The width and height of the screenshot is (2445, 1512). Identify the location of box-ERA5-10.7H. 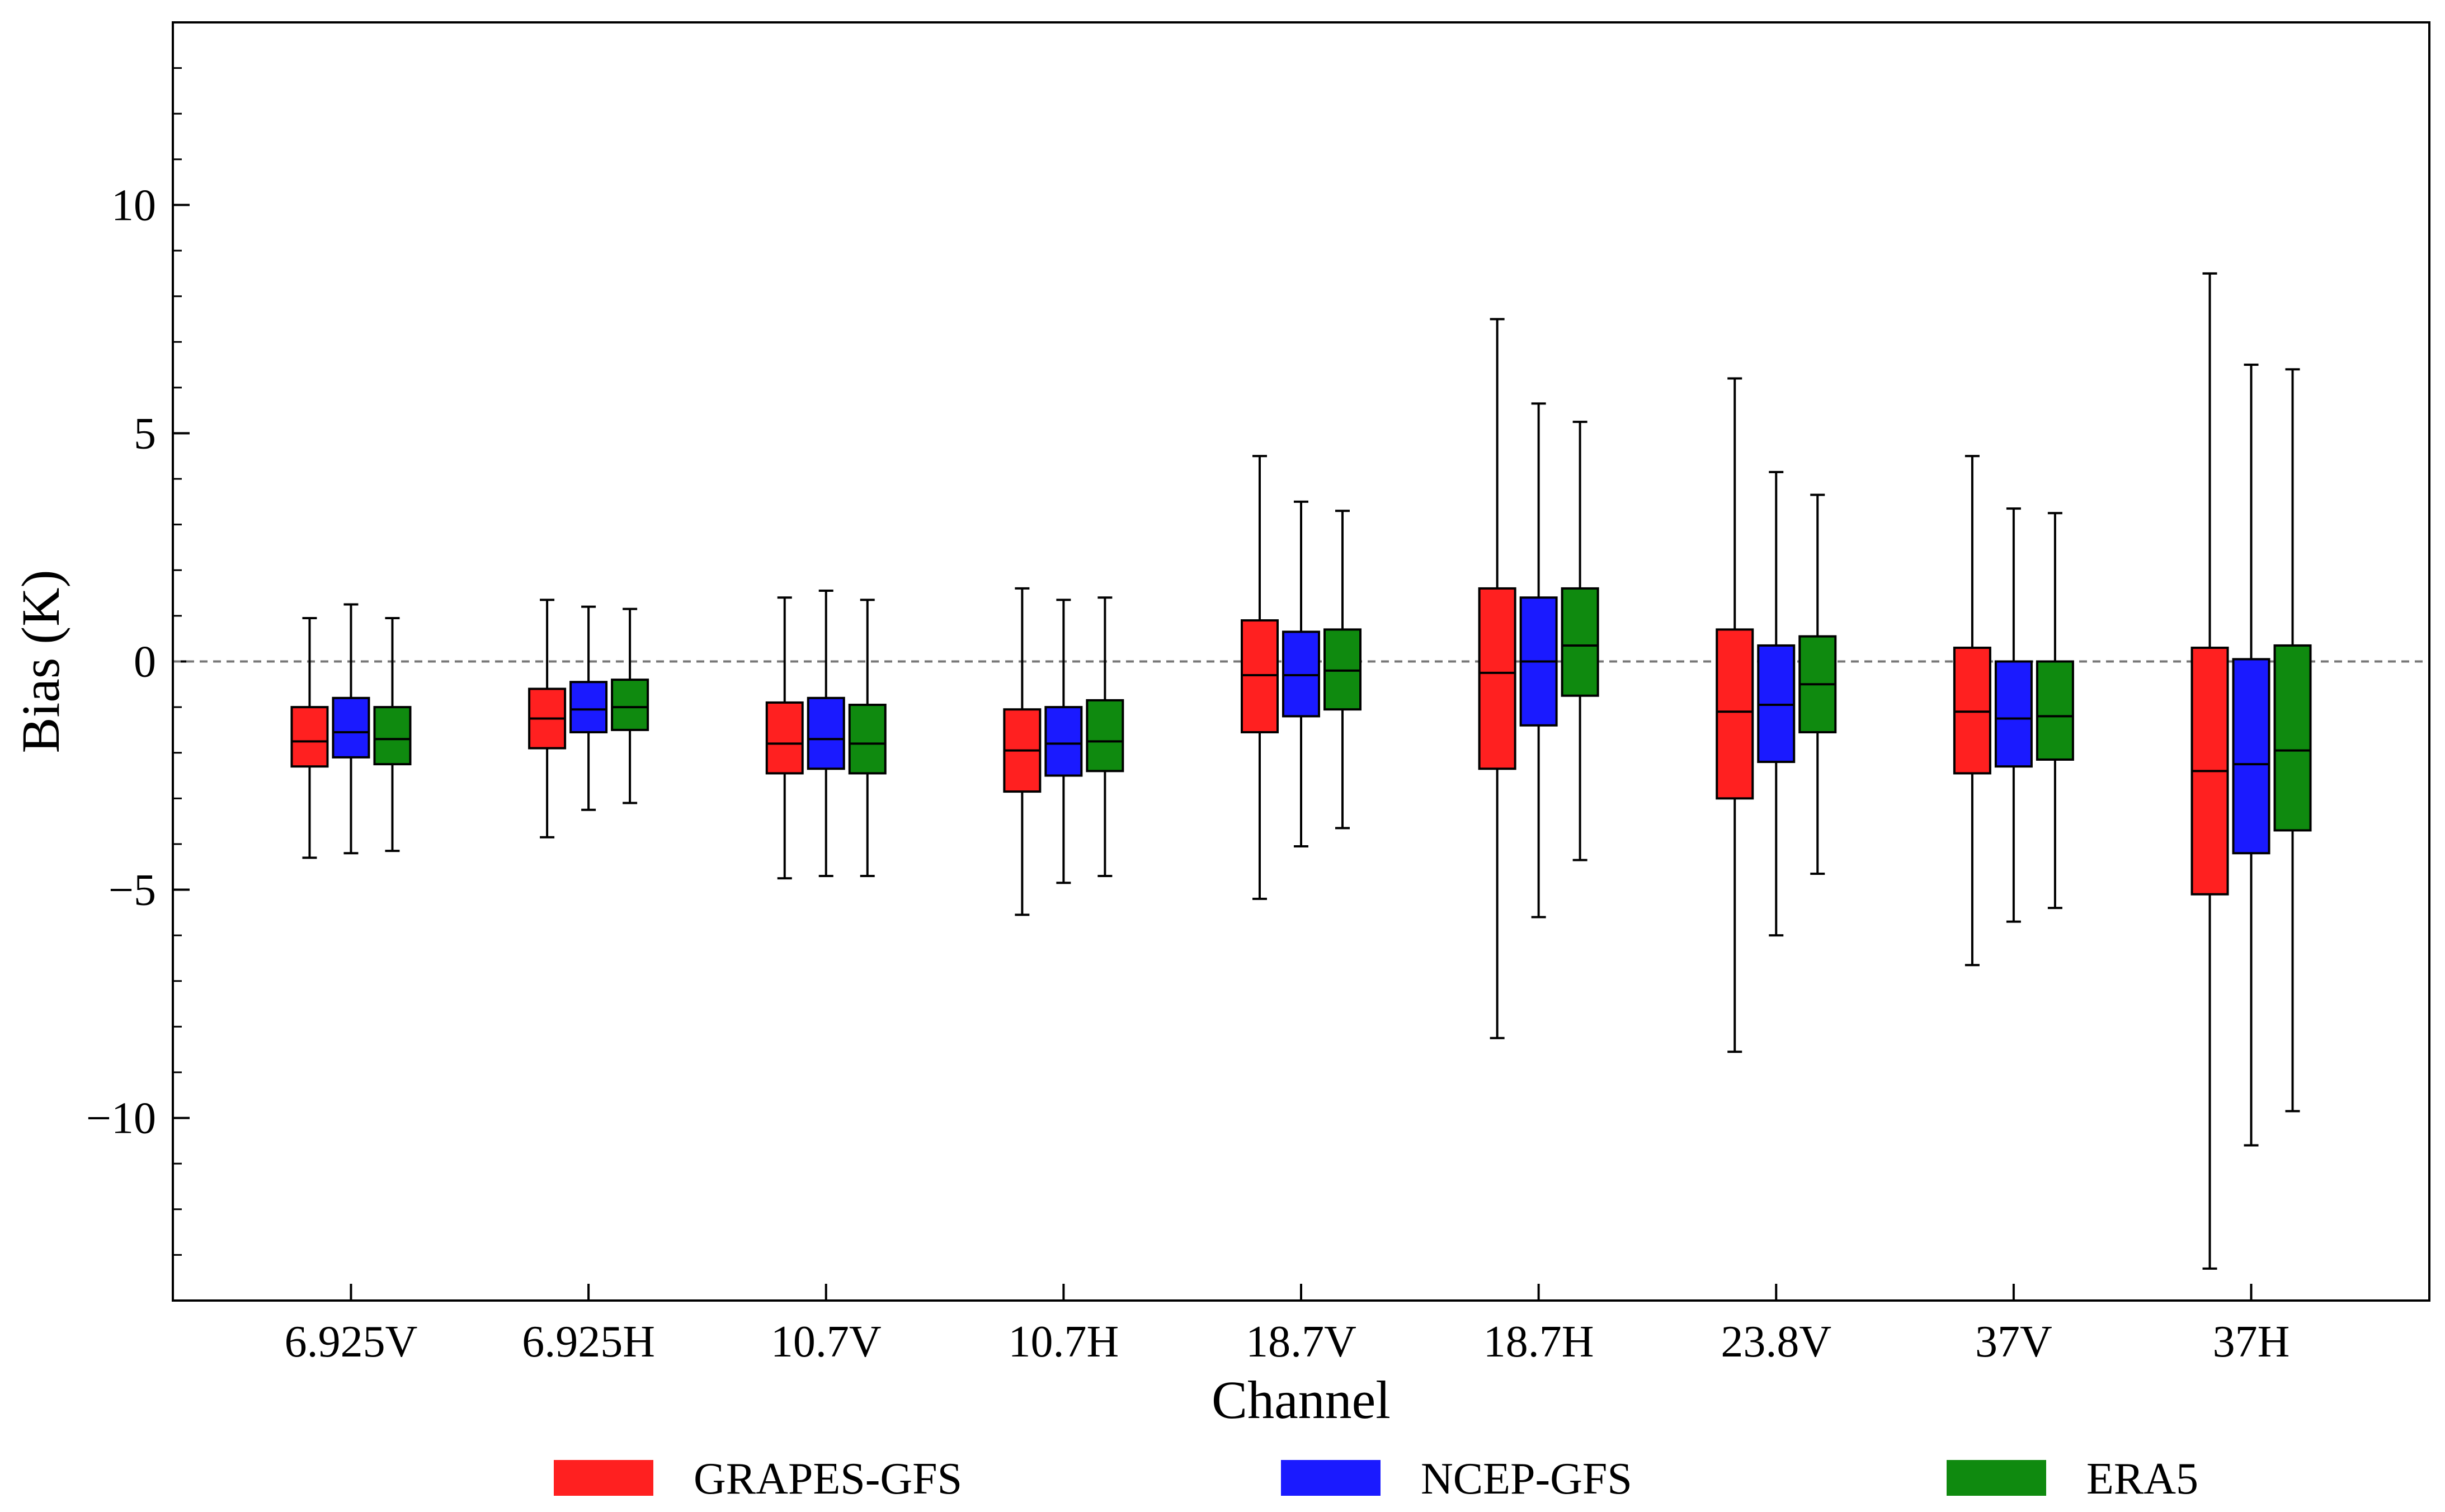
(1105, 737).